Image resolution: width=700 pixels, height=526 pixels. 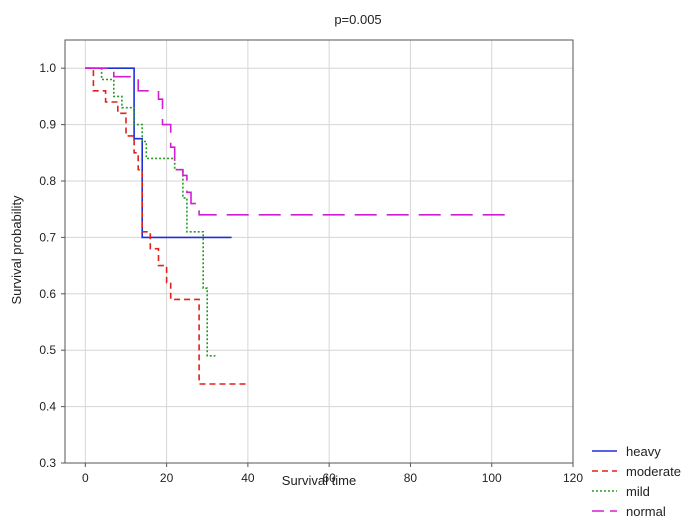 I want to click on y-tick-label: 0.6, so click(x=47, y=294).